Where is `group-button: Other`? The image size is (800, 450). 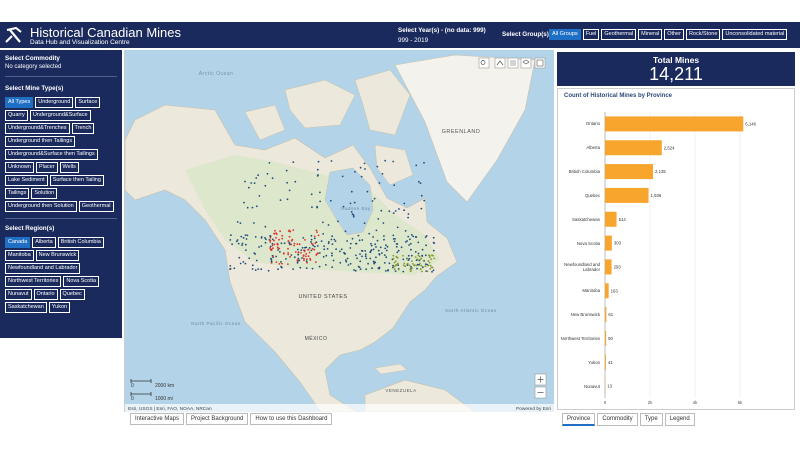
group-button: Other is located at coordinates (674, 34).